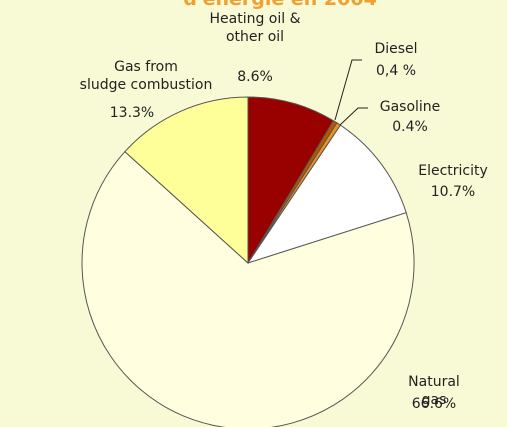 The width and height of the screenshot is (507, 427). I want to click on slice-label: Heating oil & other oil, so click(255, 28).